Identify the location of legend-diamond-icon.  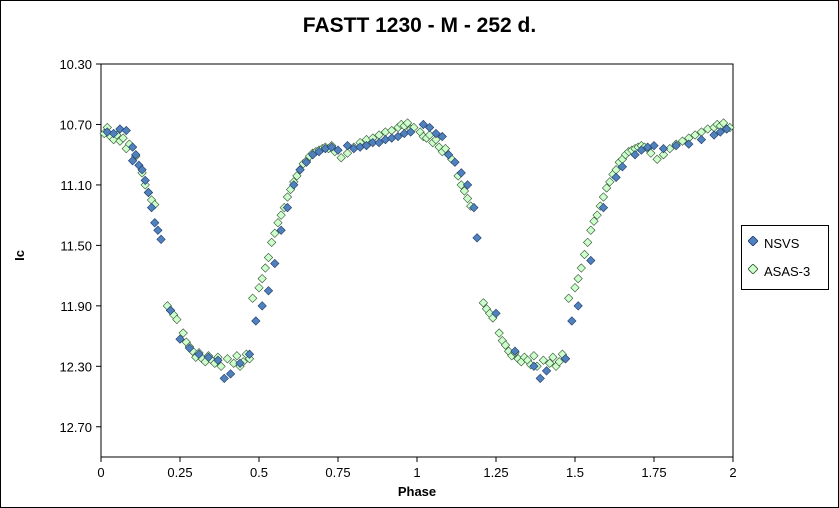
(753, 269).